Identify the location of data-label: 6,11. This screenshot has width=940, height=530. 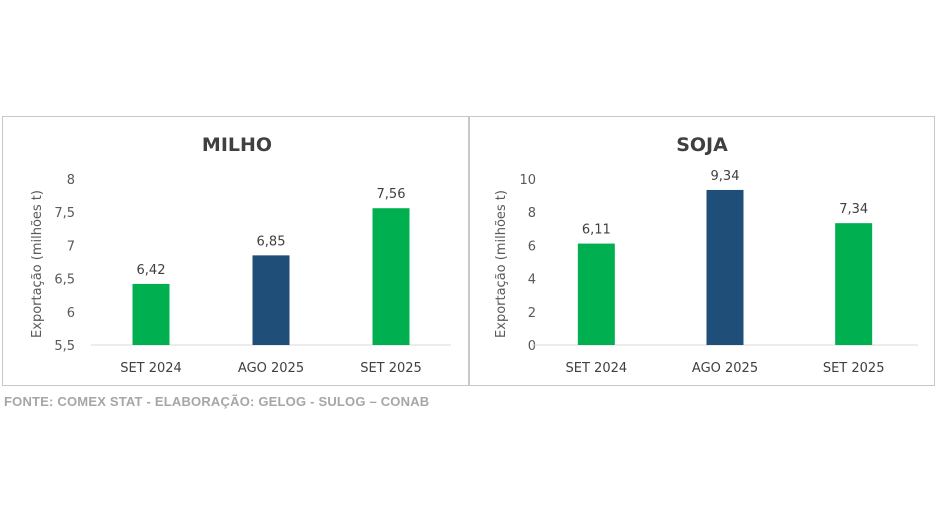
(596, 230).